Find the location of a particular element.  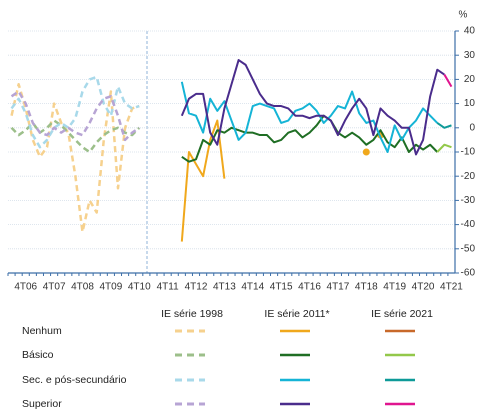

y-tick-label: 30 is located at coordinates (470, 55).